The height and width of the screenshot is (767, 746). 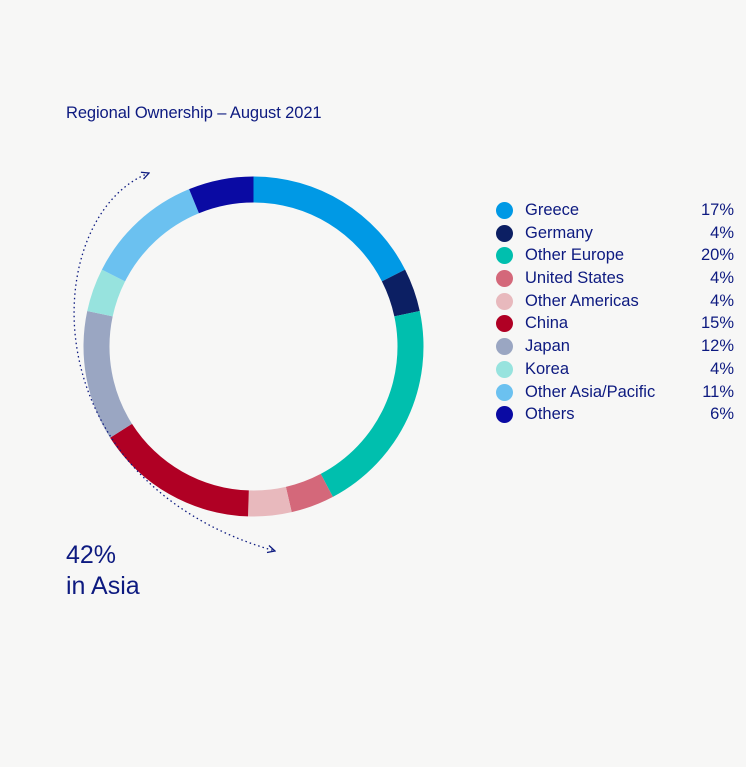 What do you see at coordinates (221, 195) in the screenshot?
I see `donut-slice-others` at bounding box center [221, 195].